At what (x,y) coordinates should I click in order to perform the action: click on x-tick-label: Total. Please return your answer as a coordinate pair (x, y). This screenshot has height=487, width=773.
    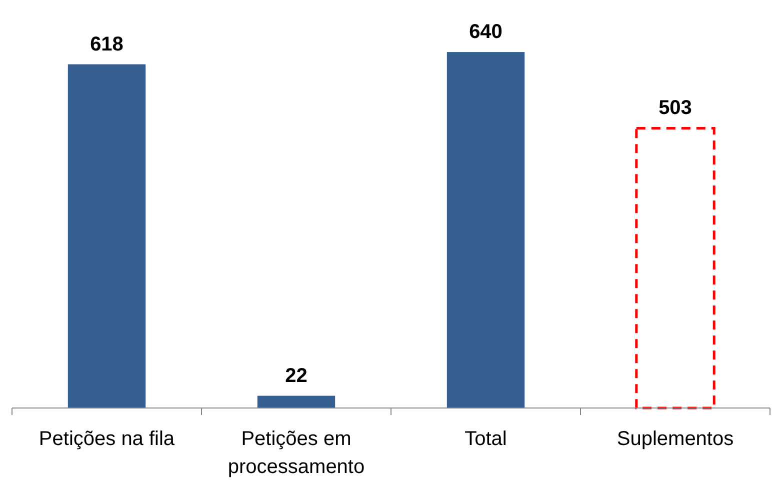
    Looking at the image, I should click on (485, 439).